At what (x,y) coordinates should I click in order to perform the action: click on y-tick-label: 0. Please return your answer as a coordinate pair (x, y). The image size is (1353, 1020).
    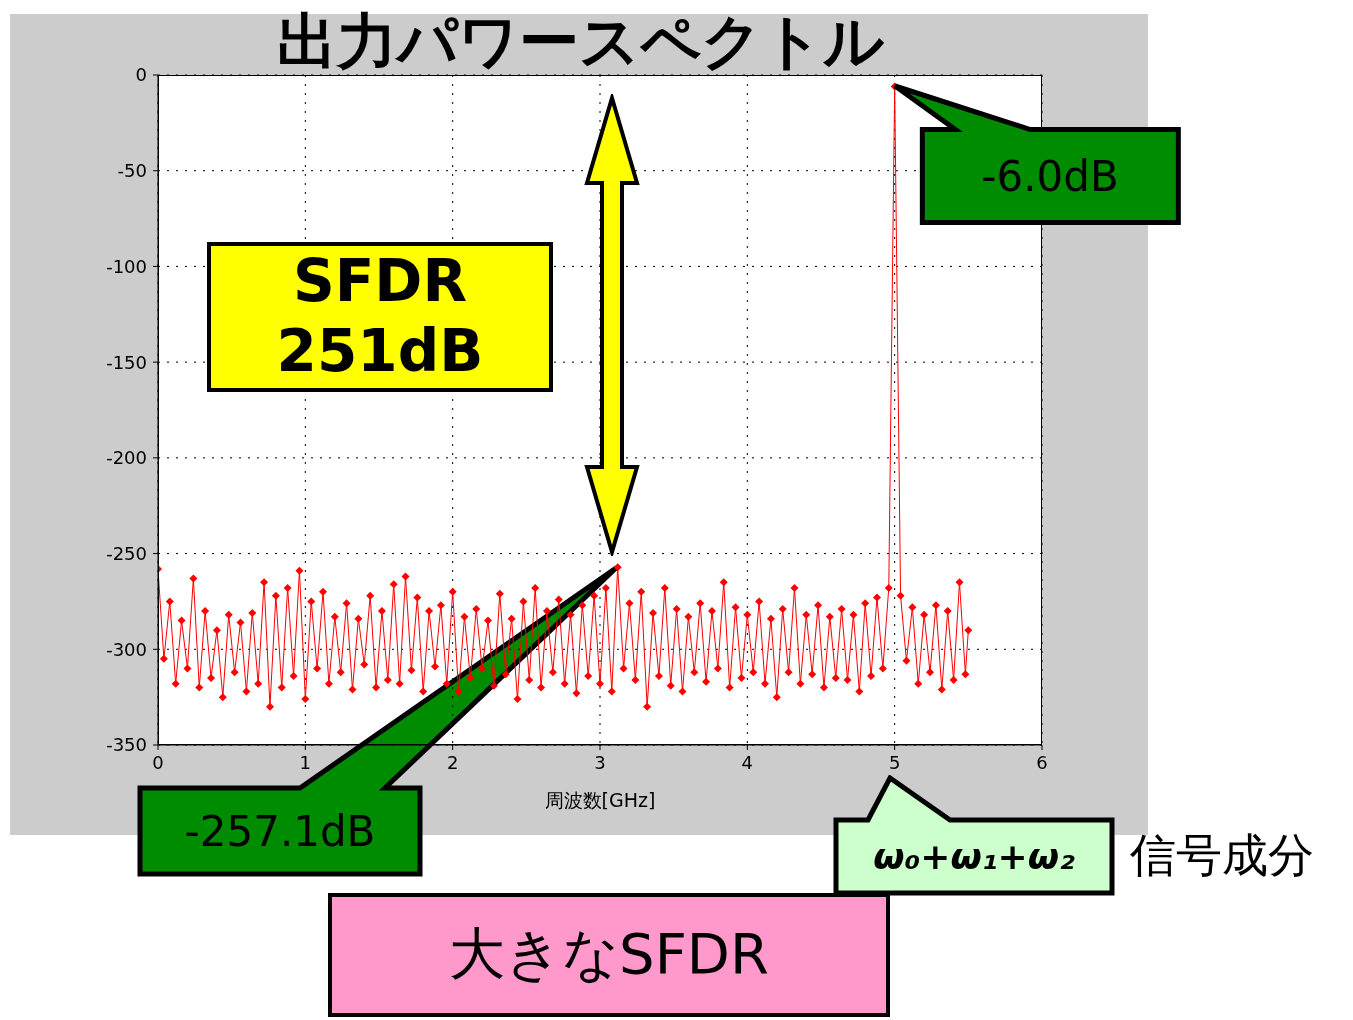
    Looking at the image, I should click on (141, 75).